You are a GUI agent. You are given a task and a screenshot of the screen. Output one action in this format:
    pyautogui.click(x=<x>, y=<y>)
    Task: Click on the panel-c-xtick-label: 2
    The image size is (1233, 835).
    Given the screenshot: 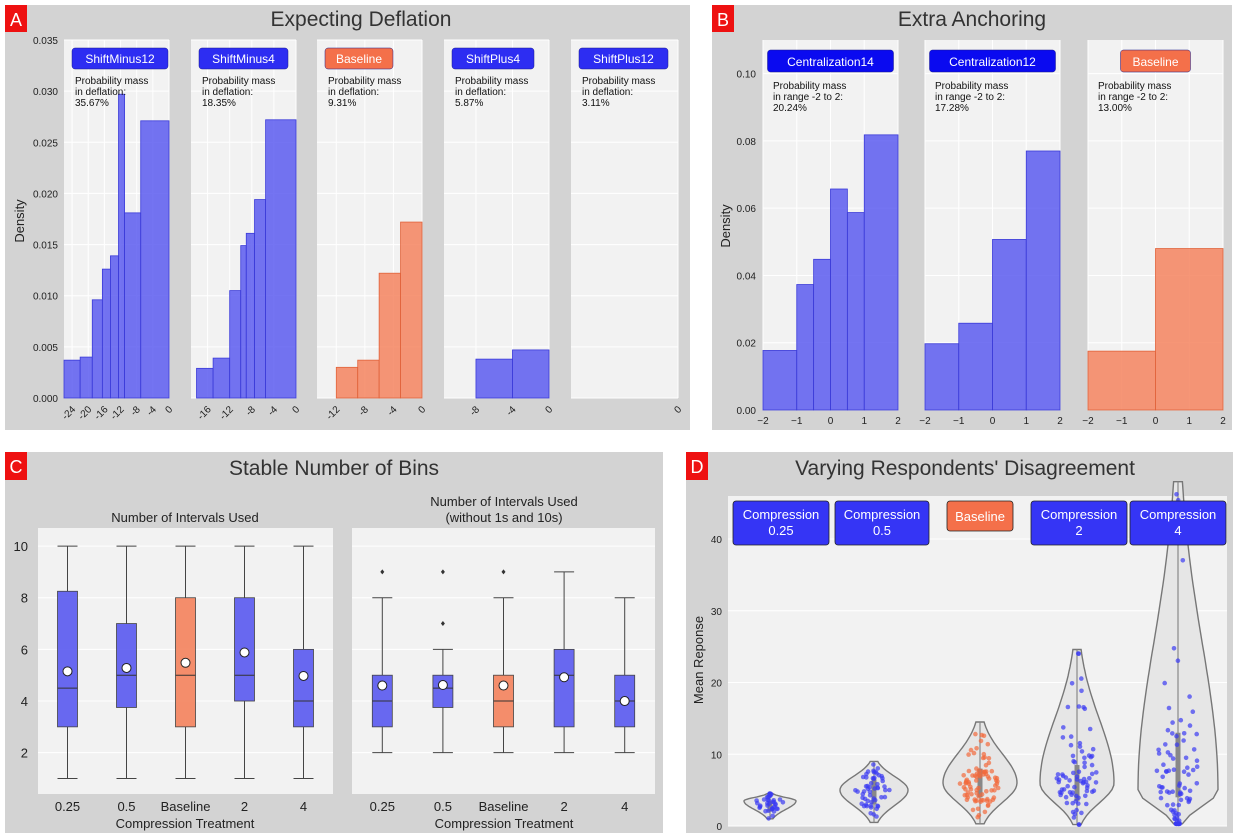 What is the action you would take?
    pyautogui.click(x=563, y=806)
    